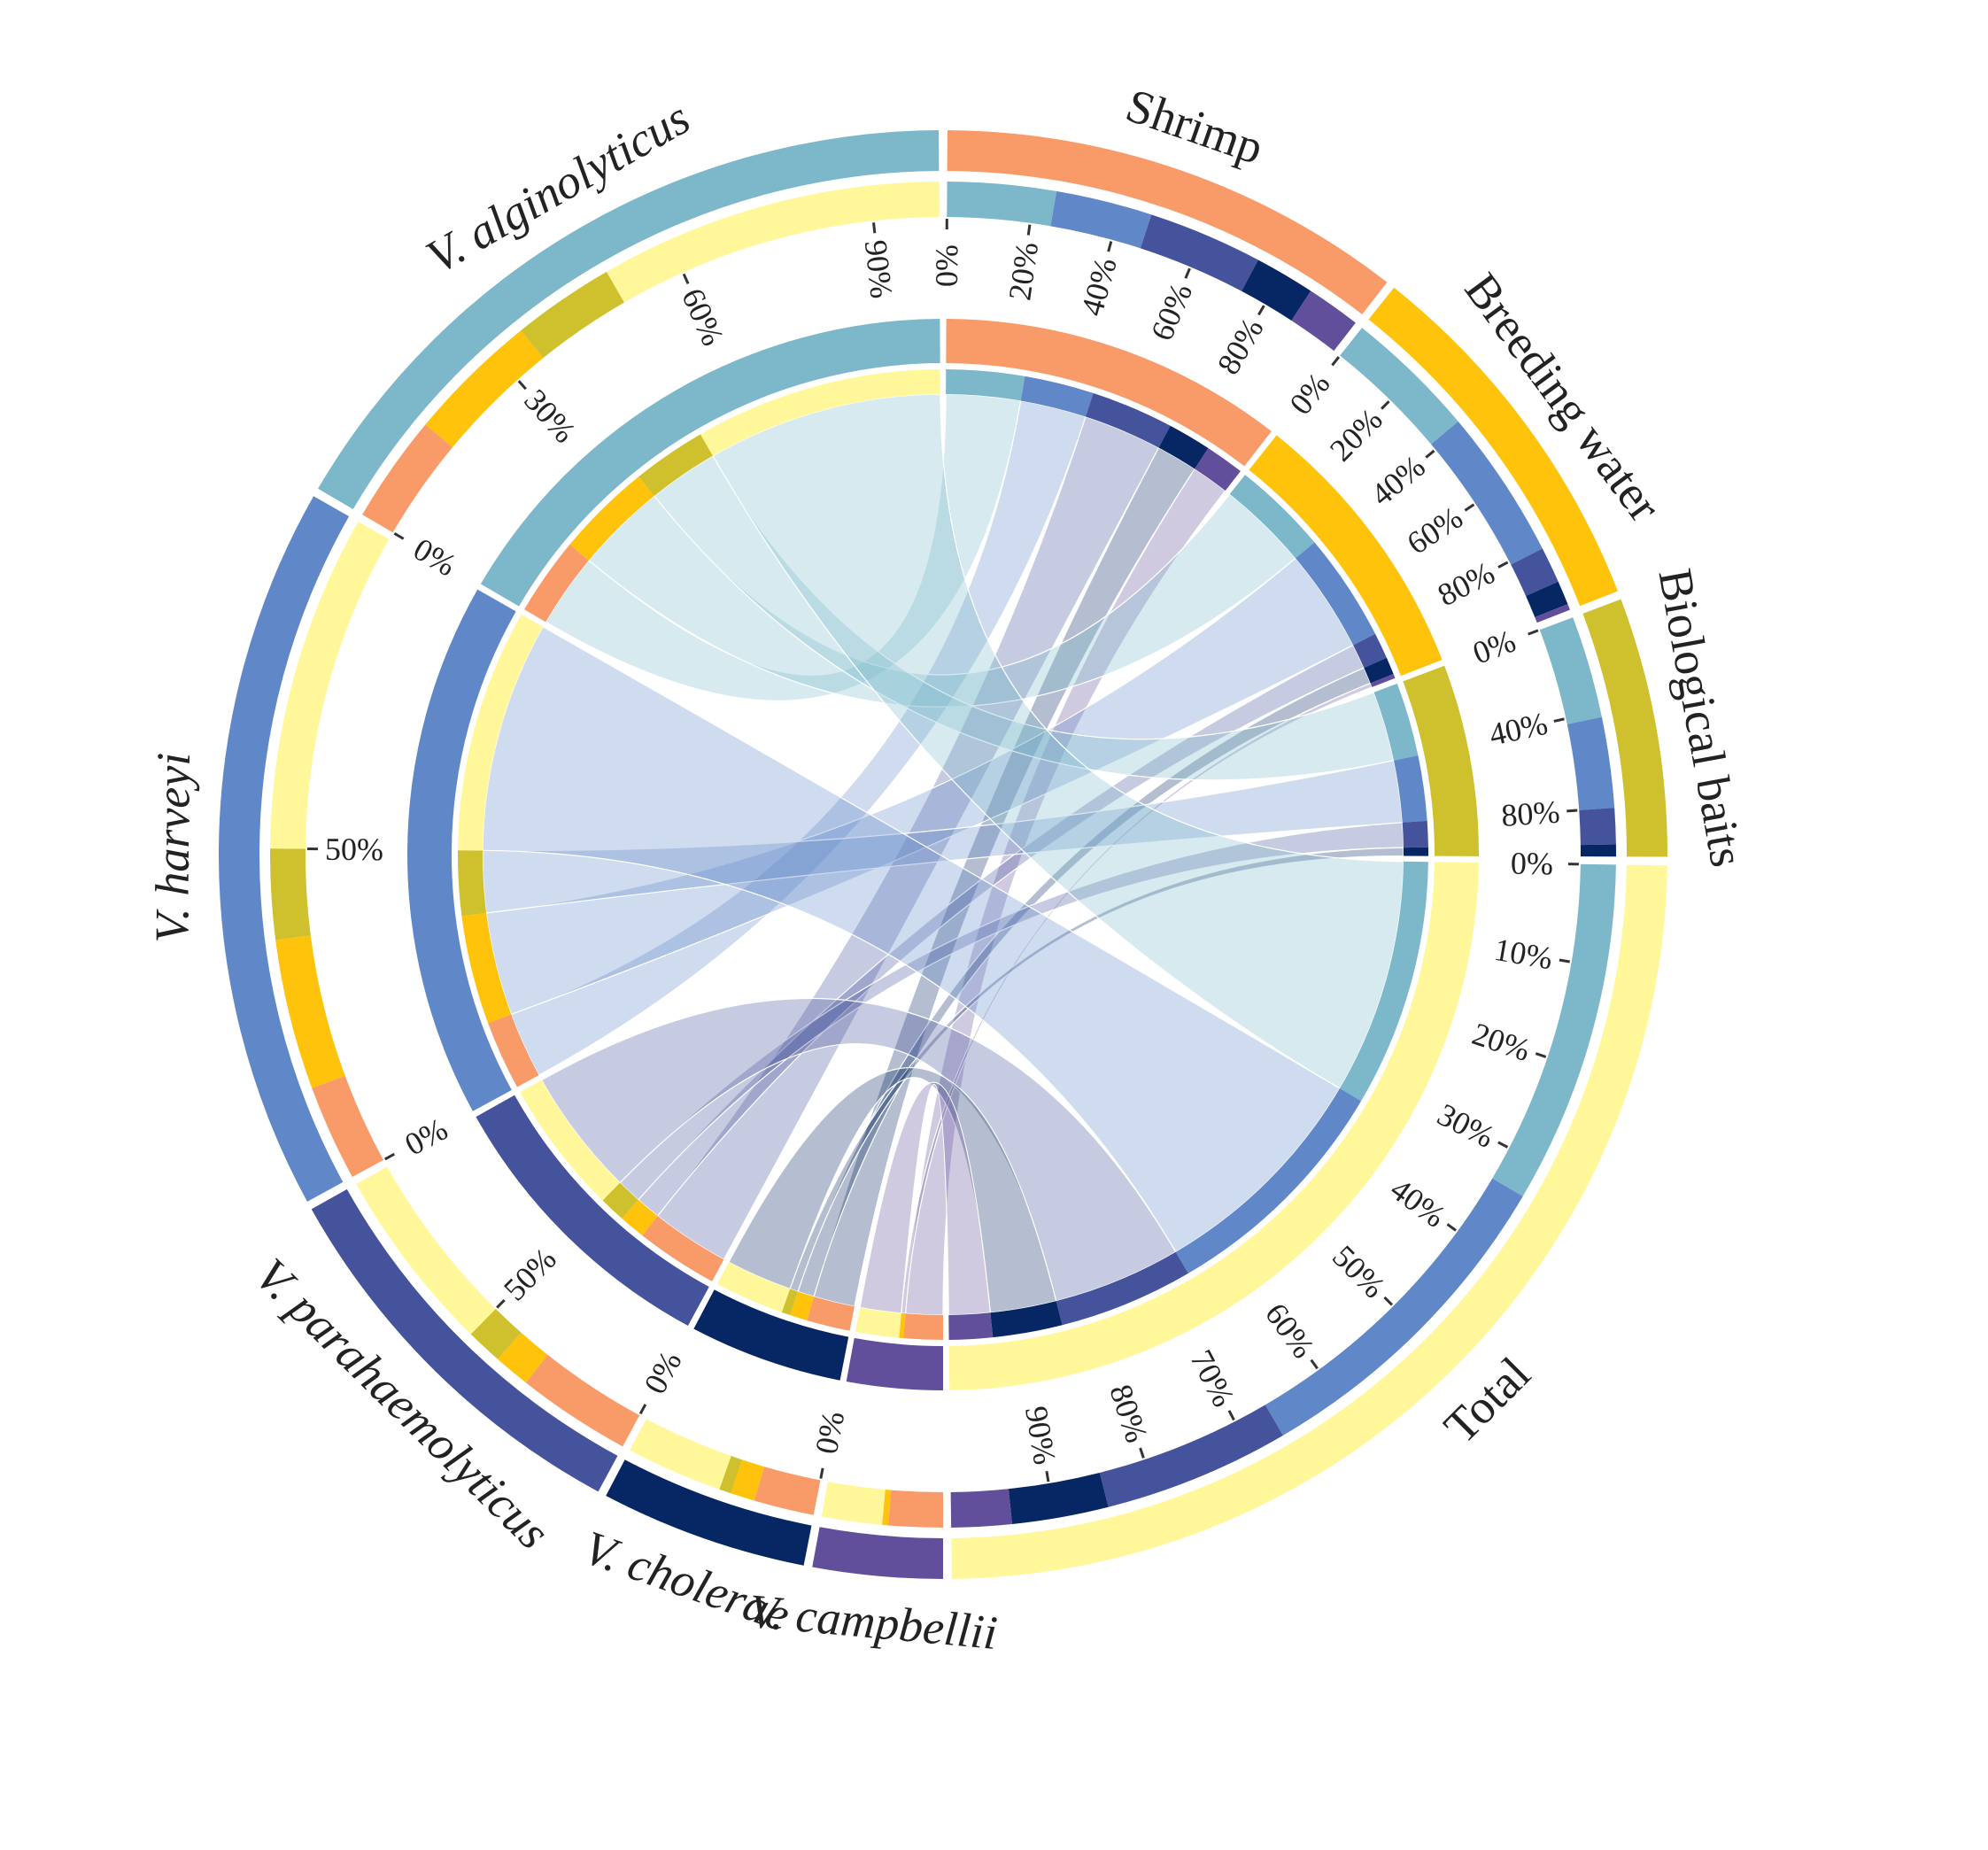 This screenshot has width=1988, height=1850. I want to click on outer-part-breeding-water-v-parahaemolyticus, so click(1535, 572).